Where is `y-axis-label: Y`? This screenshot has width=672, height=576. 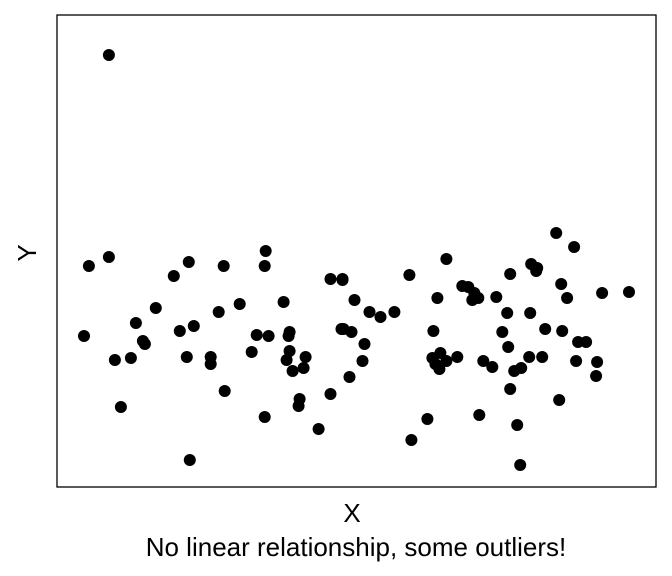 y-axis-label: Y is located at coordinates (27, 252).